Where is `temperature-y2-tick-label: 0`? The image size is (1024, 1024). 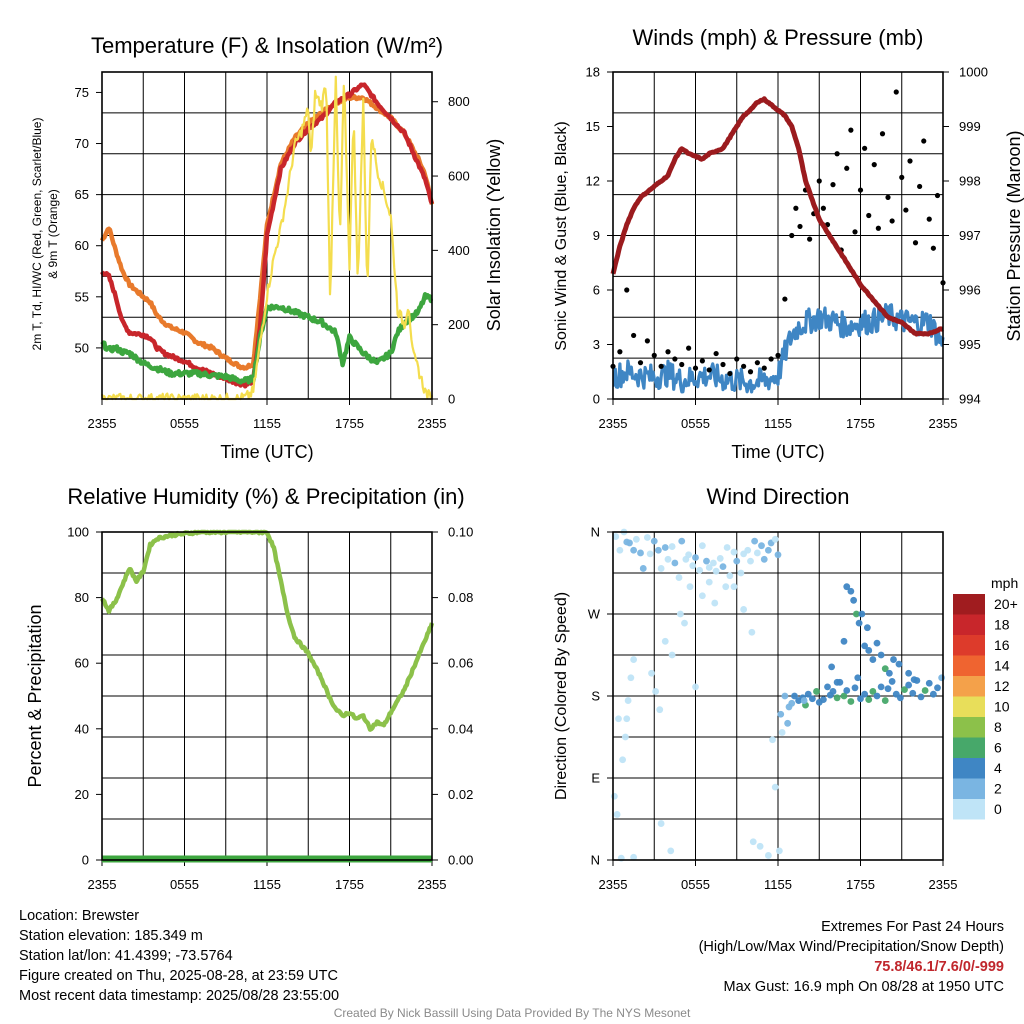
temperature-y2-tick-label: 0 is located at coordinates (451, 399).